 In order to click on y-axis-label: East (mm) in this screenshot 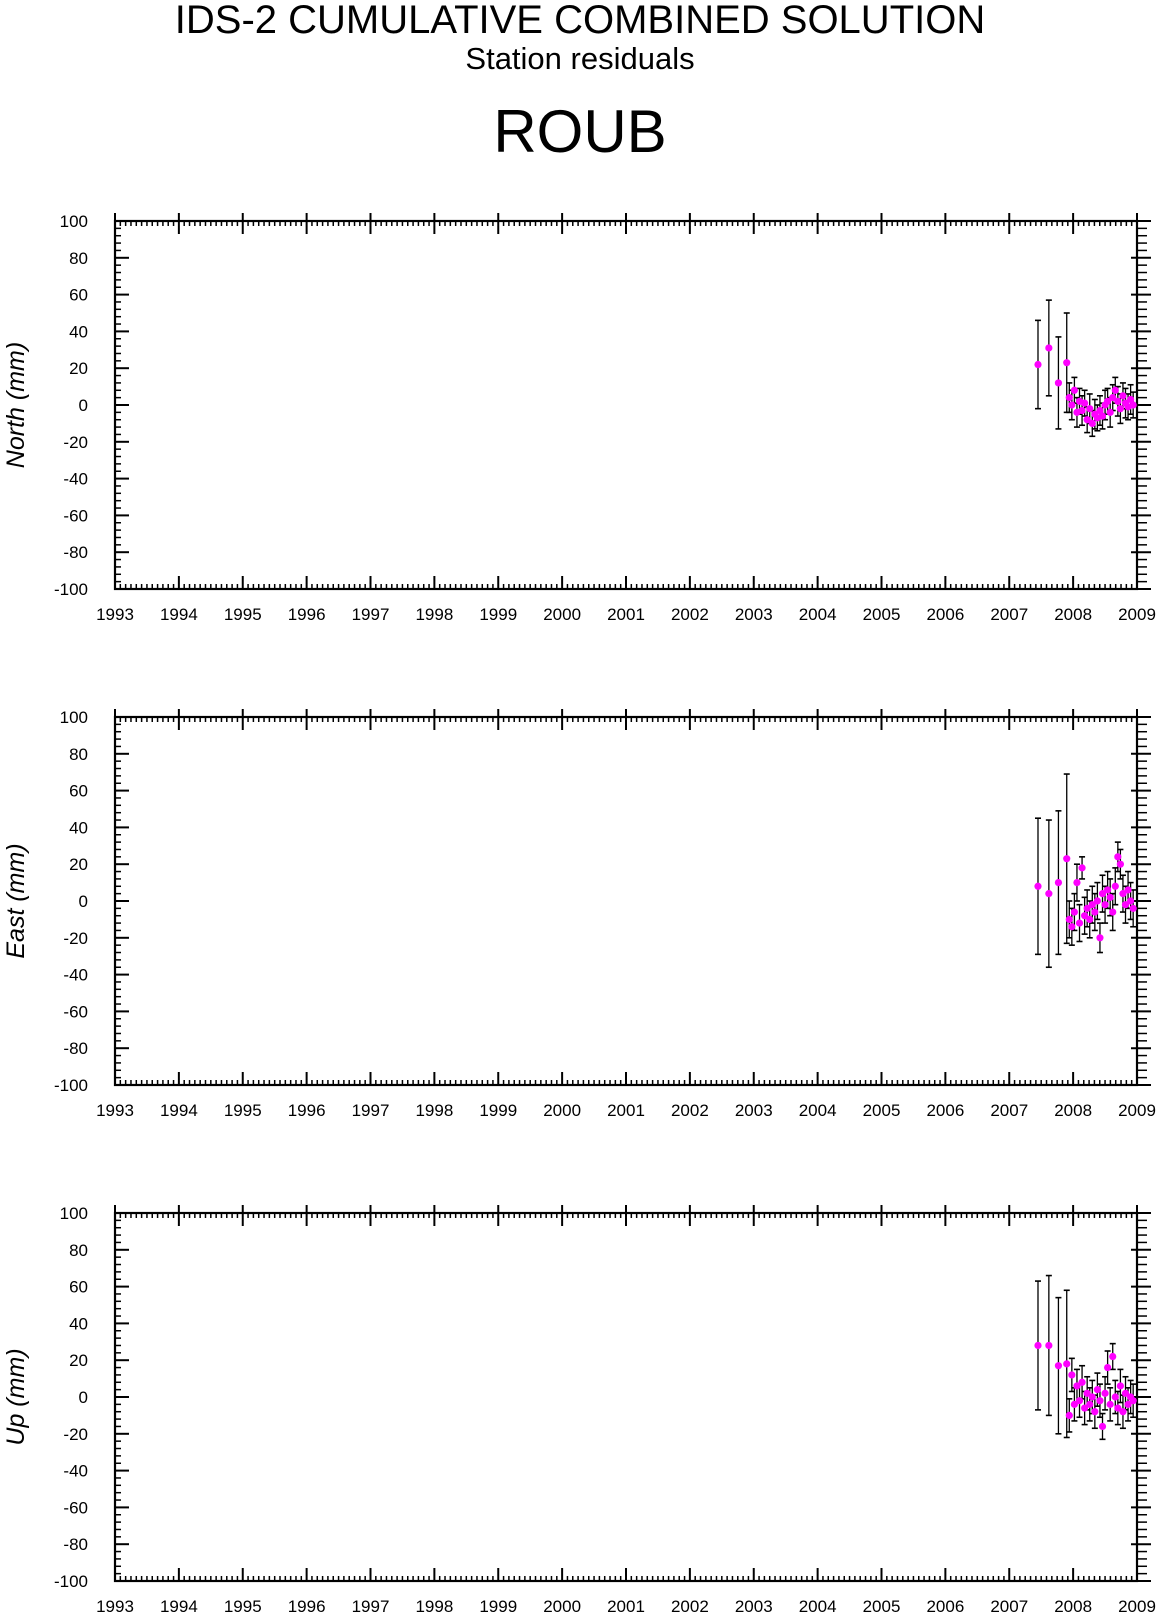, I will do `click(16, 900)`.